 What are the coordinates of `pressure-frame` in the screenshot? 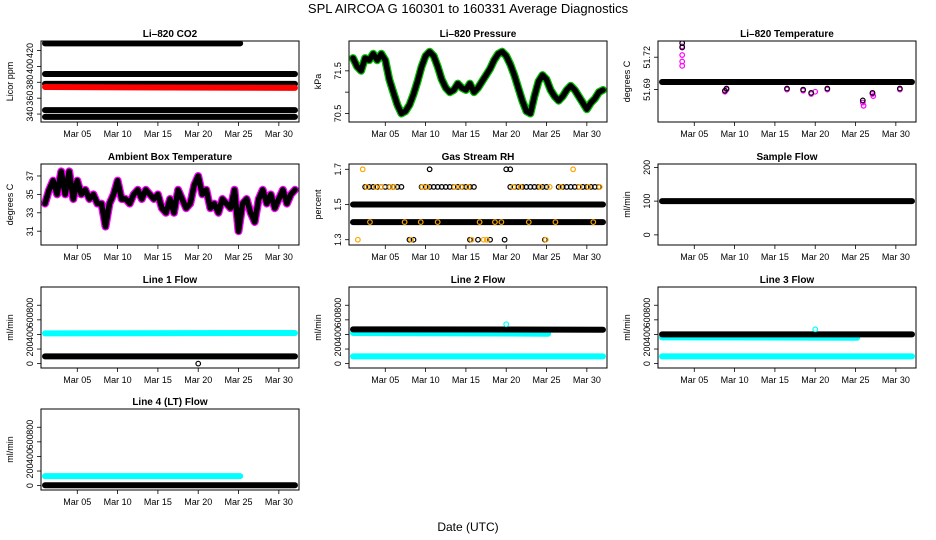 It's located at (478, 81).